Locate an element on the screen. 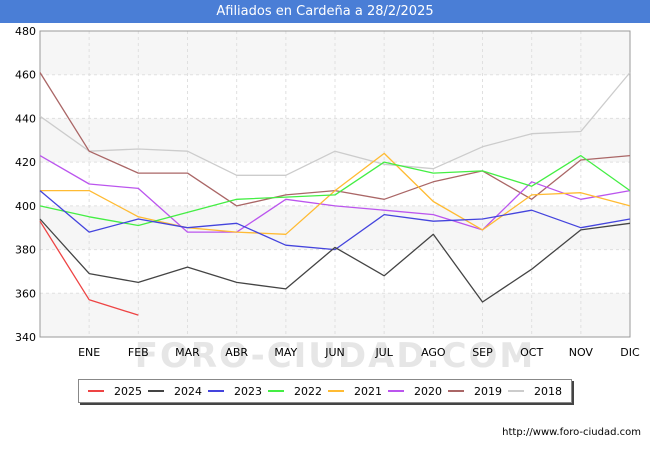  legend-label: 2025 is located at coordinates (128, 391).